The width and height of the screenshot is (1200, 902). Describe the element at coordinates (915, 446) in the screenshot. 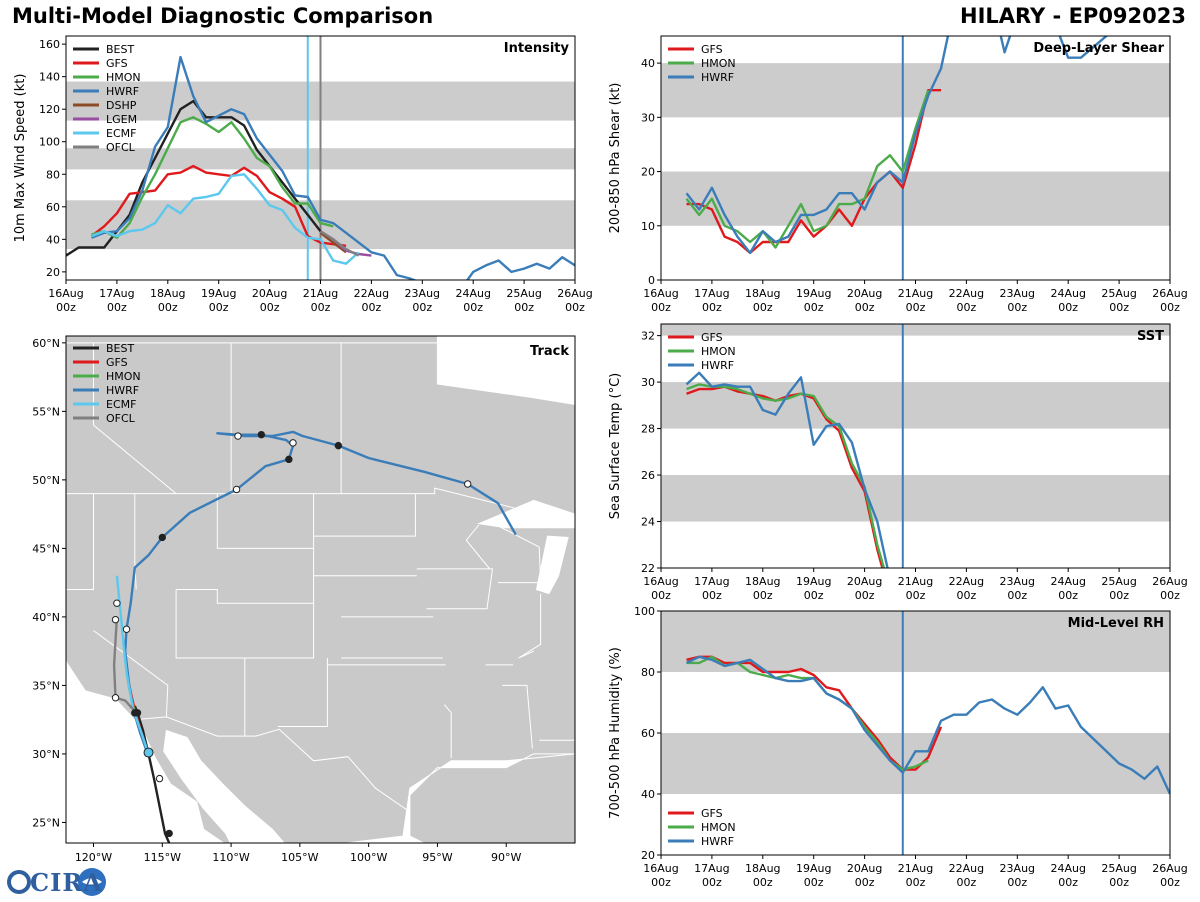

I see `axes-frame` at that location.